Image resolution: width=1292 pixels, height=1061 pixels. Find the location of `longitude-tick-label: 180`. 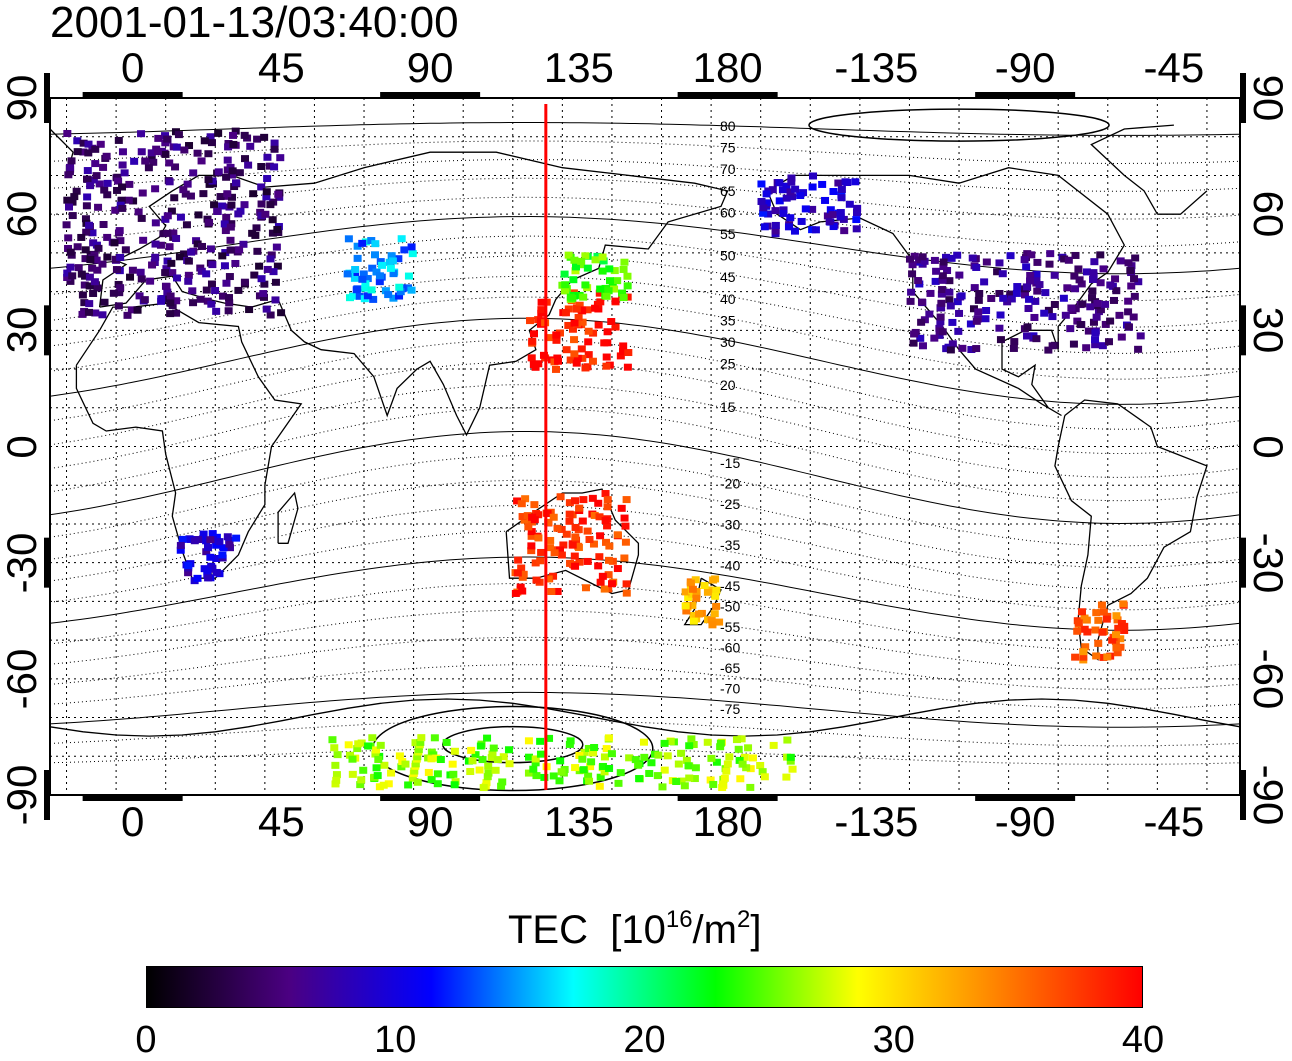

longitude-tick-label: 180 is located at coordinates (727, 821).